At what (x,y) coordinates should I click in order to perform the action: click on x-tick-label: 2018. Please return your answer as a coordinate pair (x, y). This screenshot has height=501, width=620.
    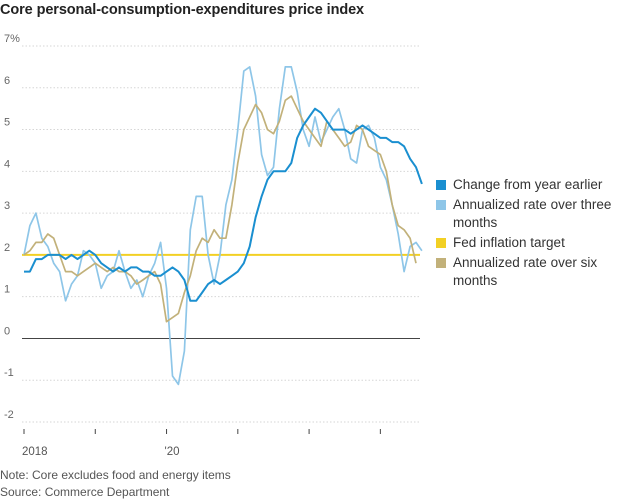
    Looking at the image, I should click on (35, 452).